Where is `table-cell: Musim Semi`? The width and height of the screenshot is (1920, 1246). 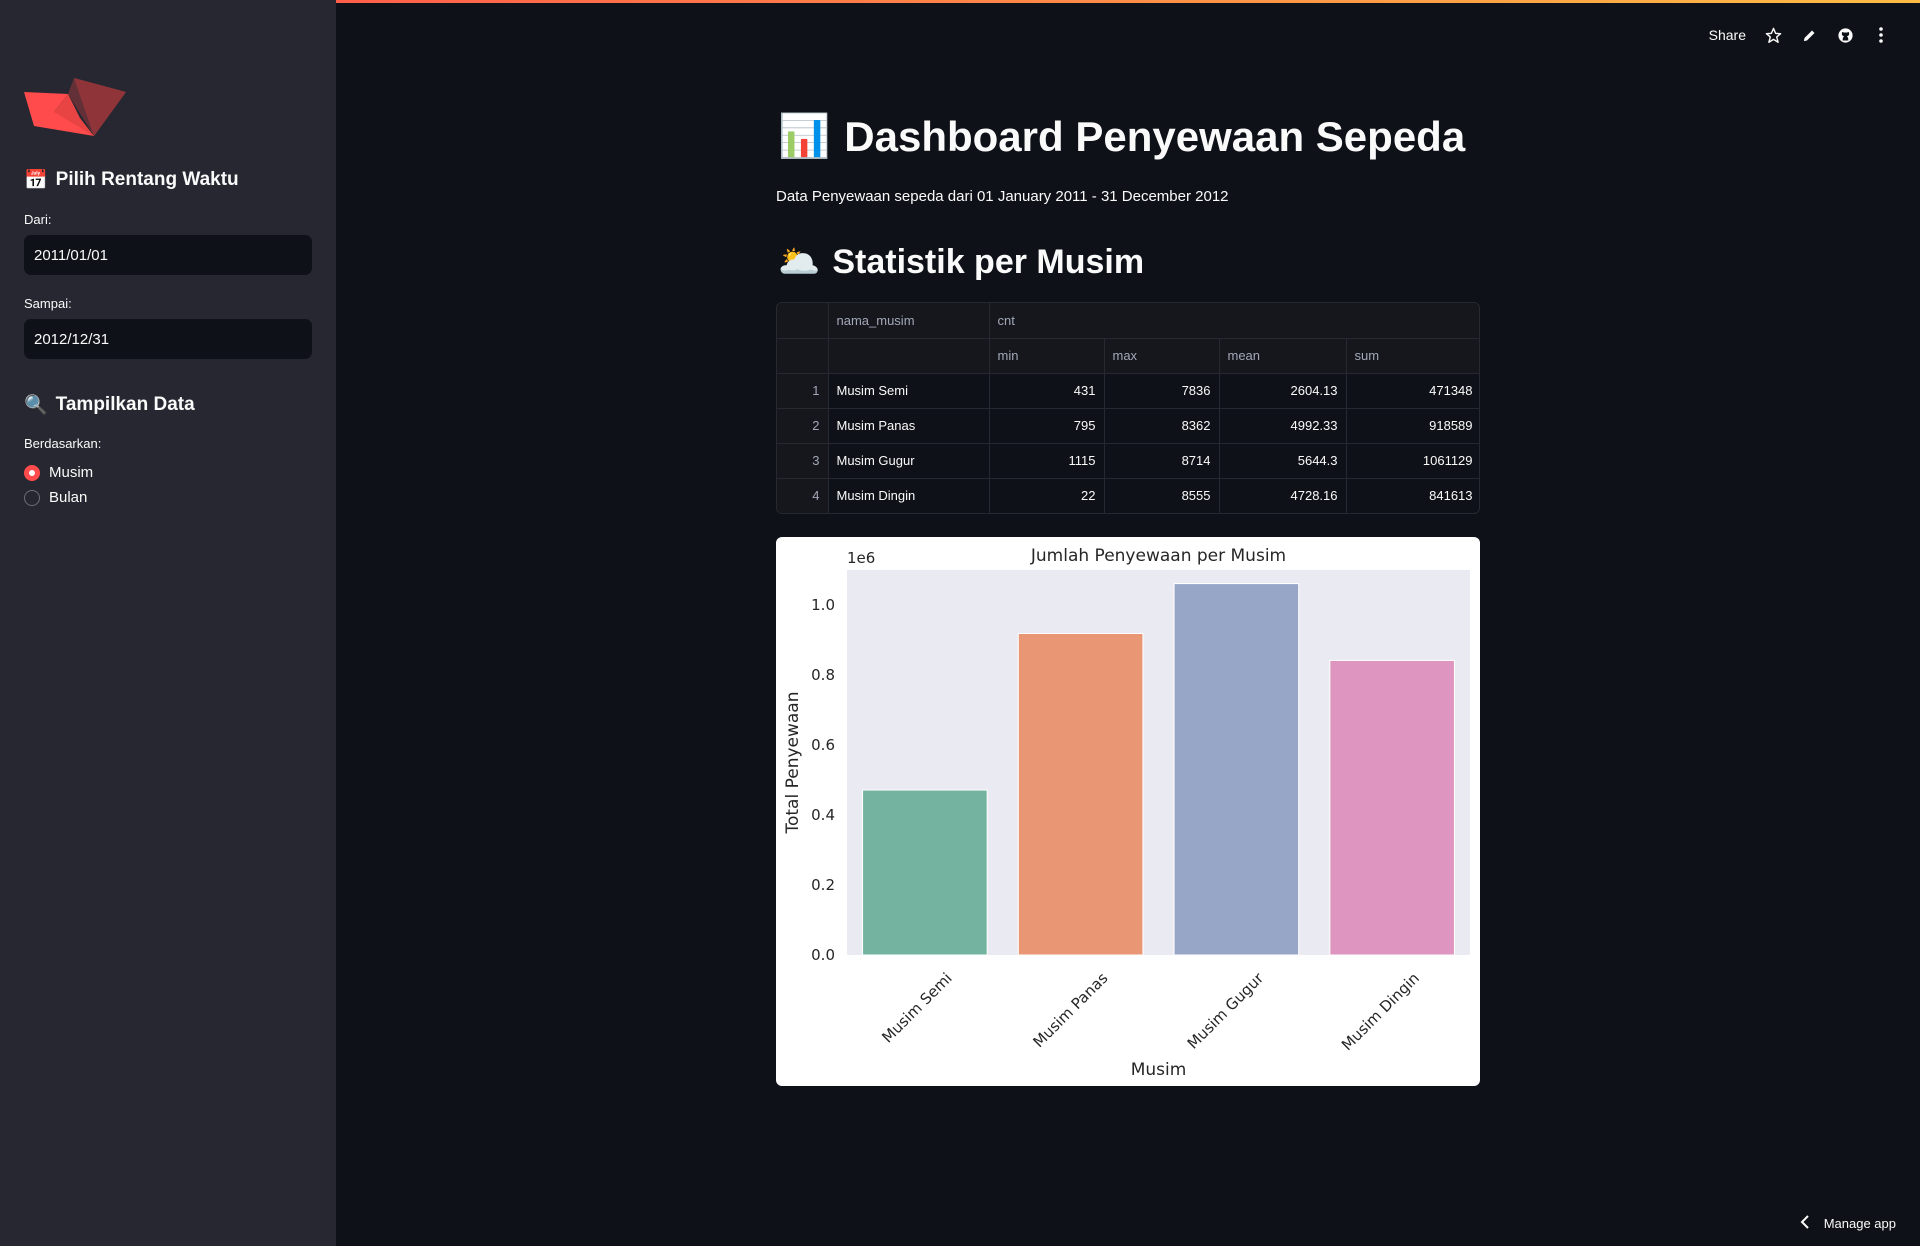 table-cell: Musim Semi is located at coordinates (909, 391).